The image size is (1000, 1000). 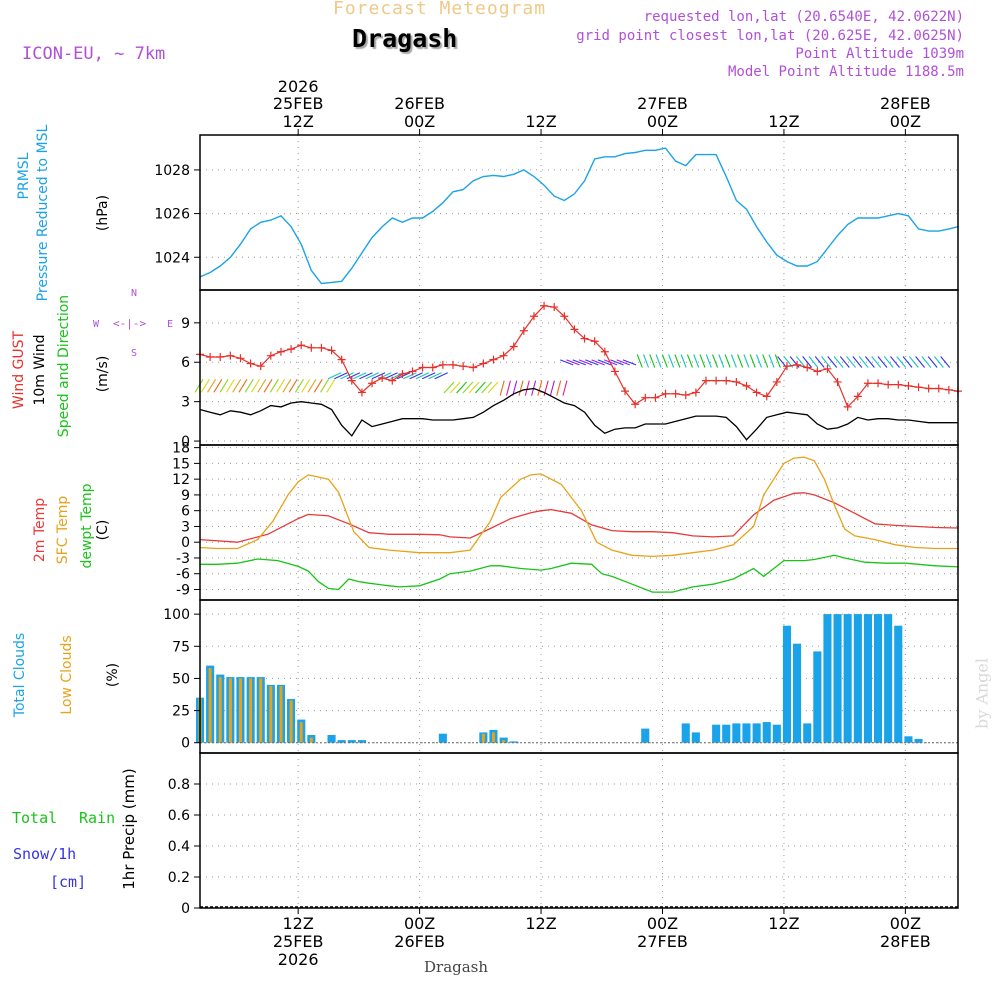 What do you see at coordinates (845, 72) in the screenshot?
I see `model-altitude: Model Point Altitude 1188.5m` at bounding box center [845, 72].